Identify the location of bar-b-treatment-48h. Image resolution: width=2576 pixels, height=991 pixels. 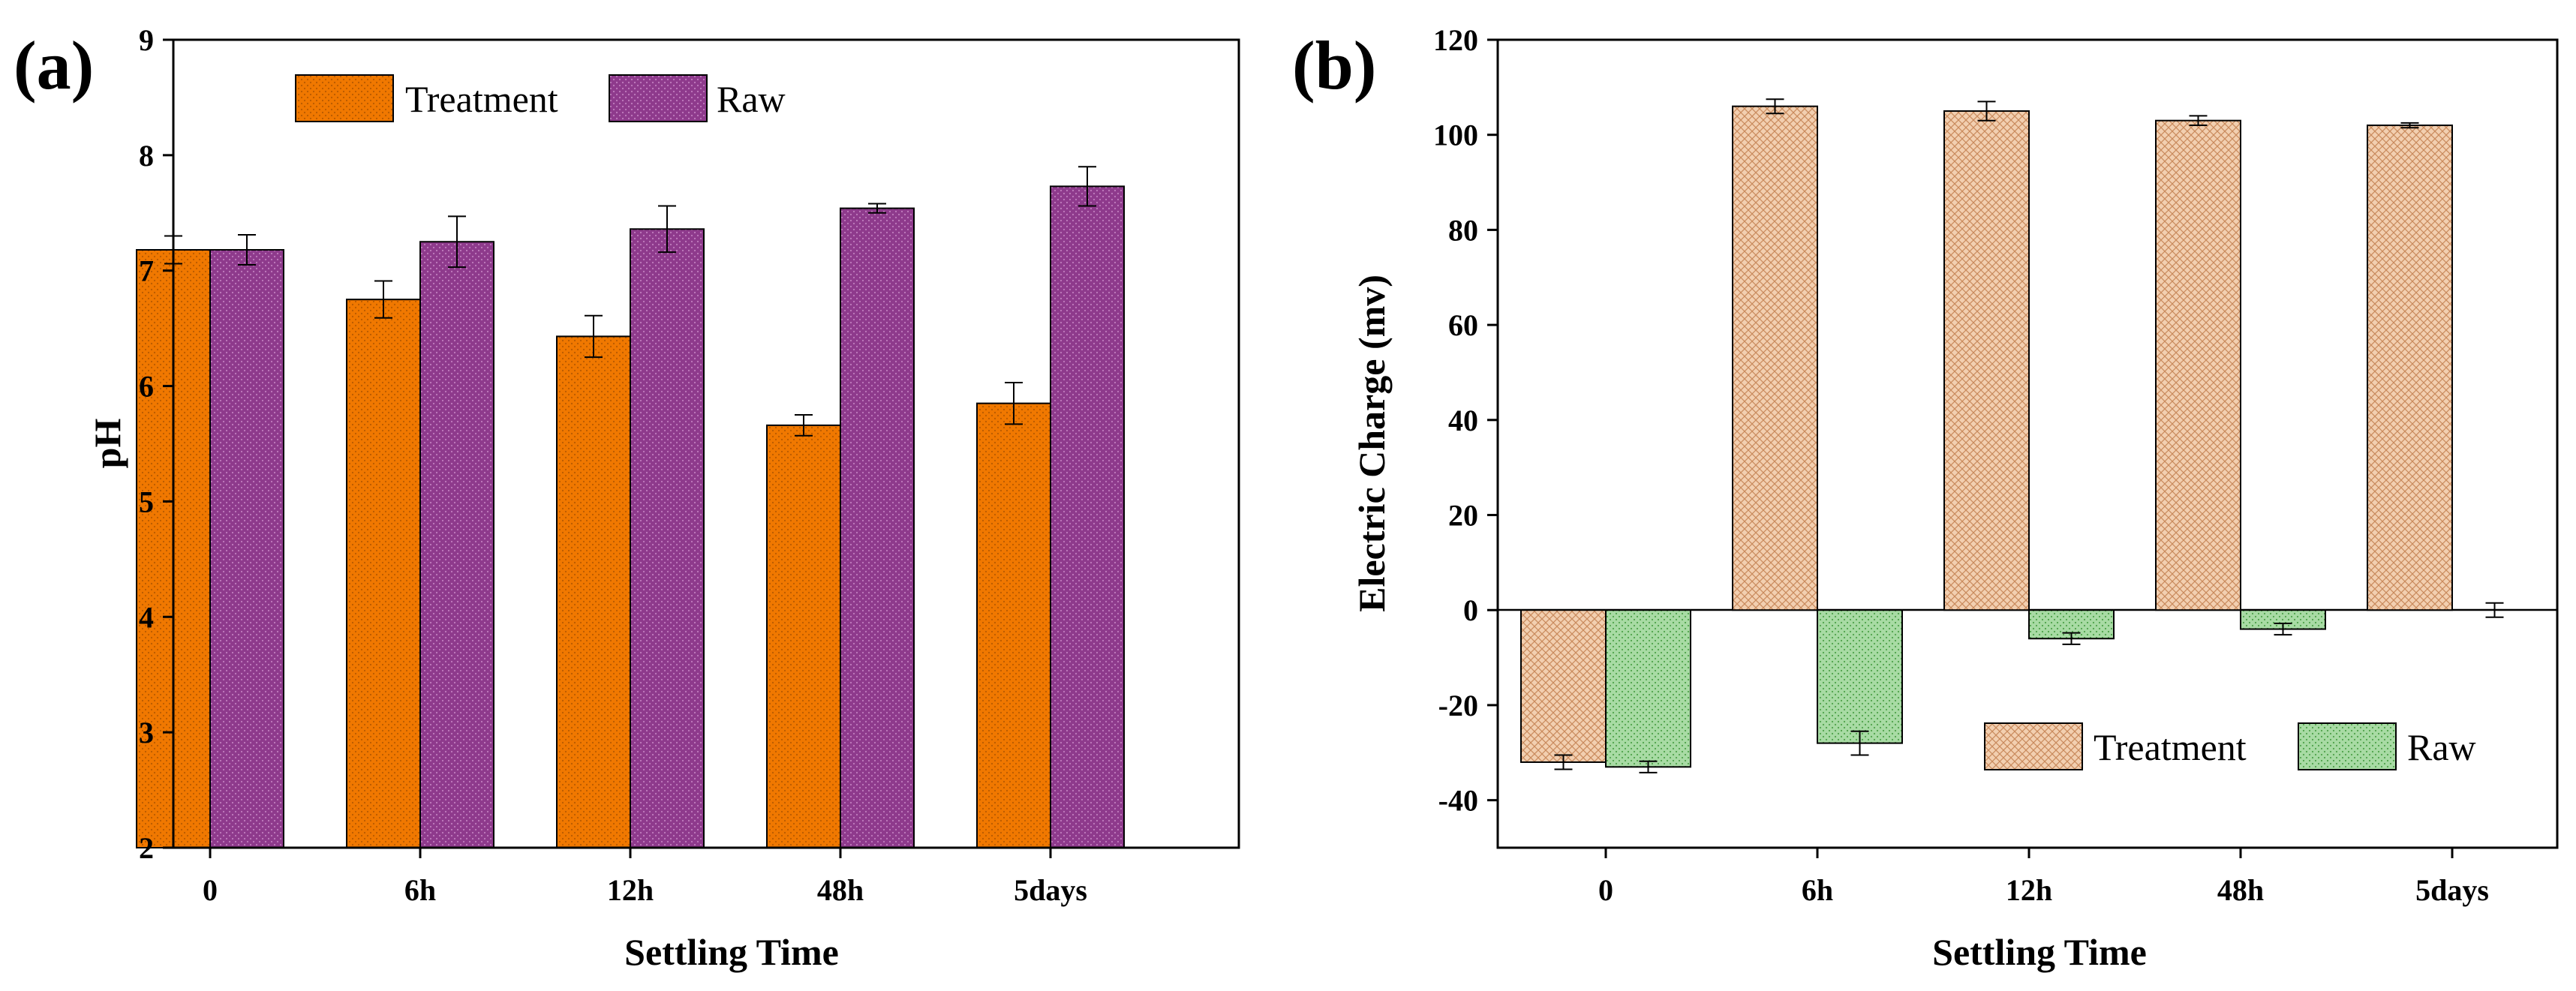
(2198, 365).